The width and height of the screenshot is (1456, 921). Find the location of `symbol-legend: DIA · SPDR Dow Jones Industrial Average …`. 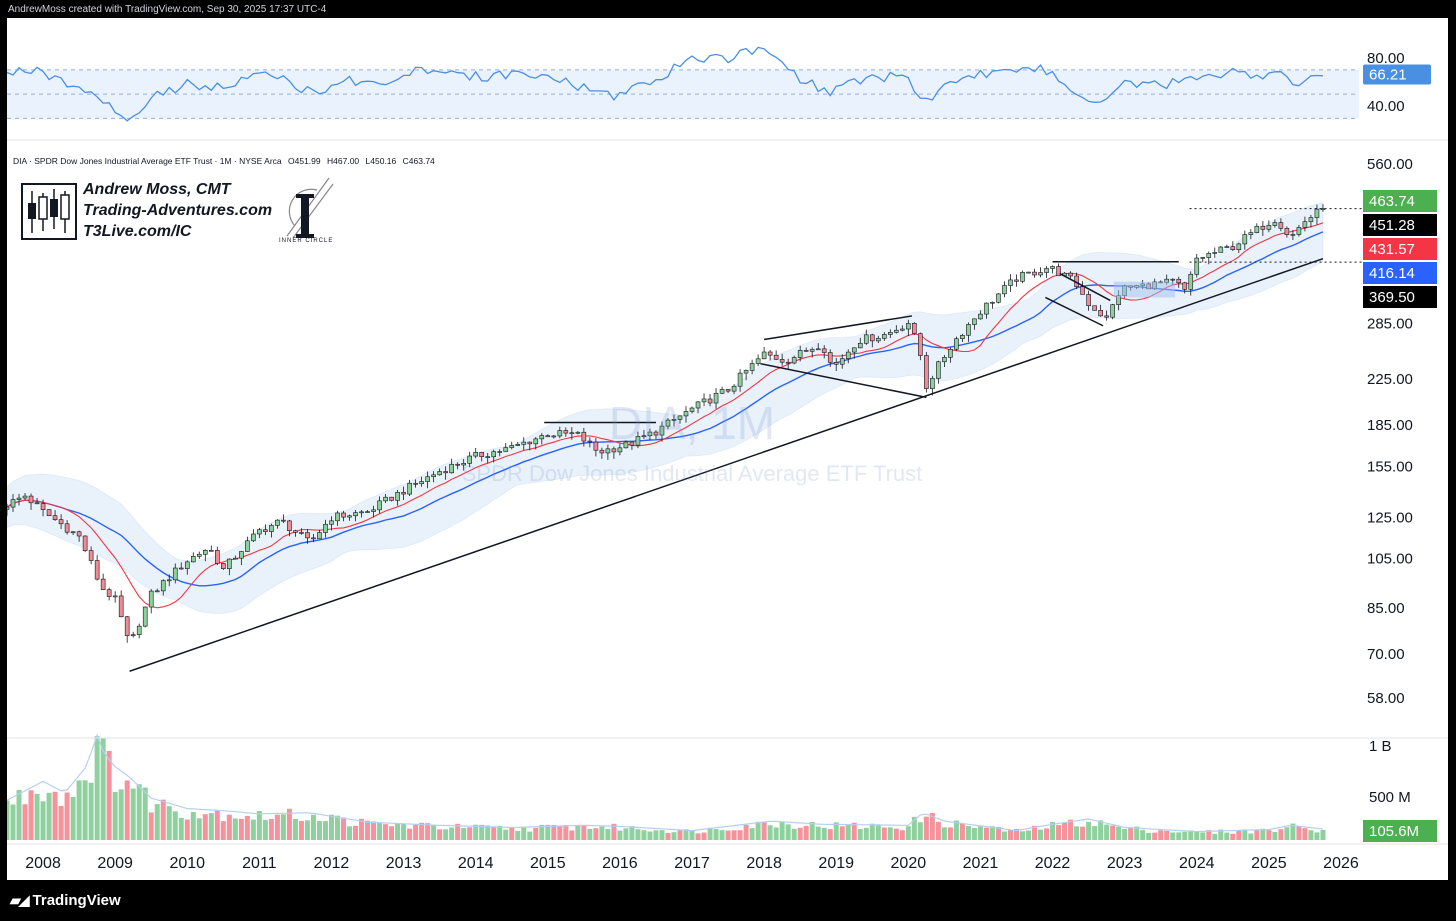

symbol-legend: DIA · SPDR Dow Jones Industrial Average … is located at coordinates (226, 161).